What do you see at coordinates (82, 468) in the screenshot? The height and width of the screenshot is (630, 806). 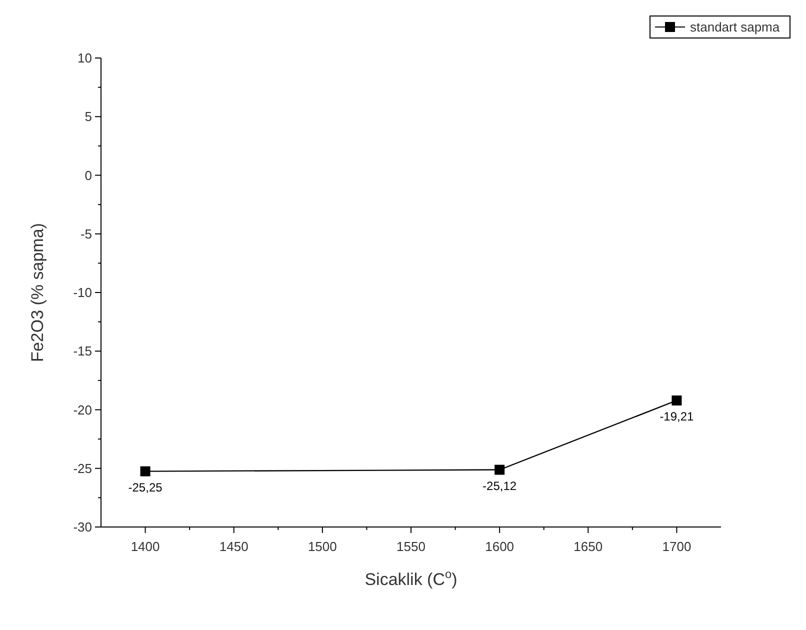 I see `y-tick-label: -25` at bounding box center [82, 468].